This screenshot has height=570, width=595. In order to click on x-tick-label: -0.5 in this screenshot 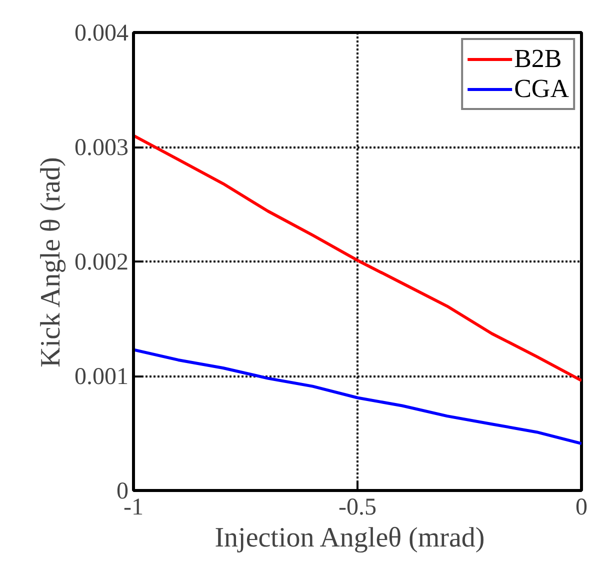, I will do `click(357, 507)`.